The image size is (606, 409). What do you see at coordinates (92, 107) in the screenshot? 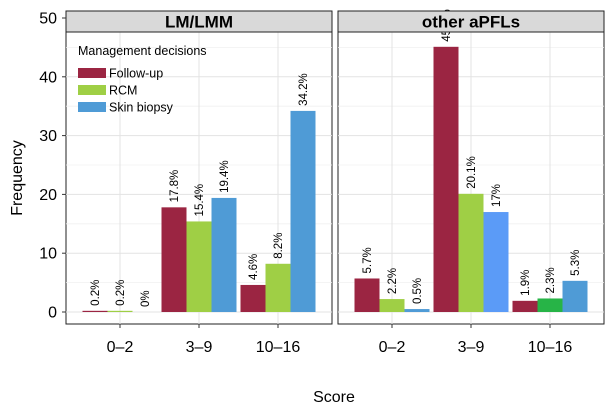
I see `legend-swatch-skin-biopsy` at bounding box center [92, 107].